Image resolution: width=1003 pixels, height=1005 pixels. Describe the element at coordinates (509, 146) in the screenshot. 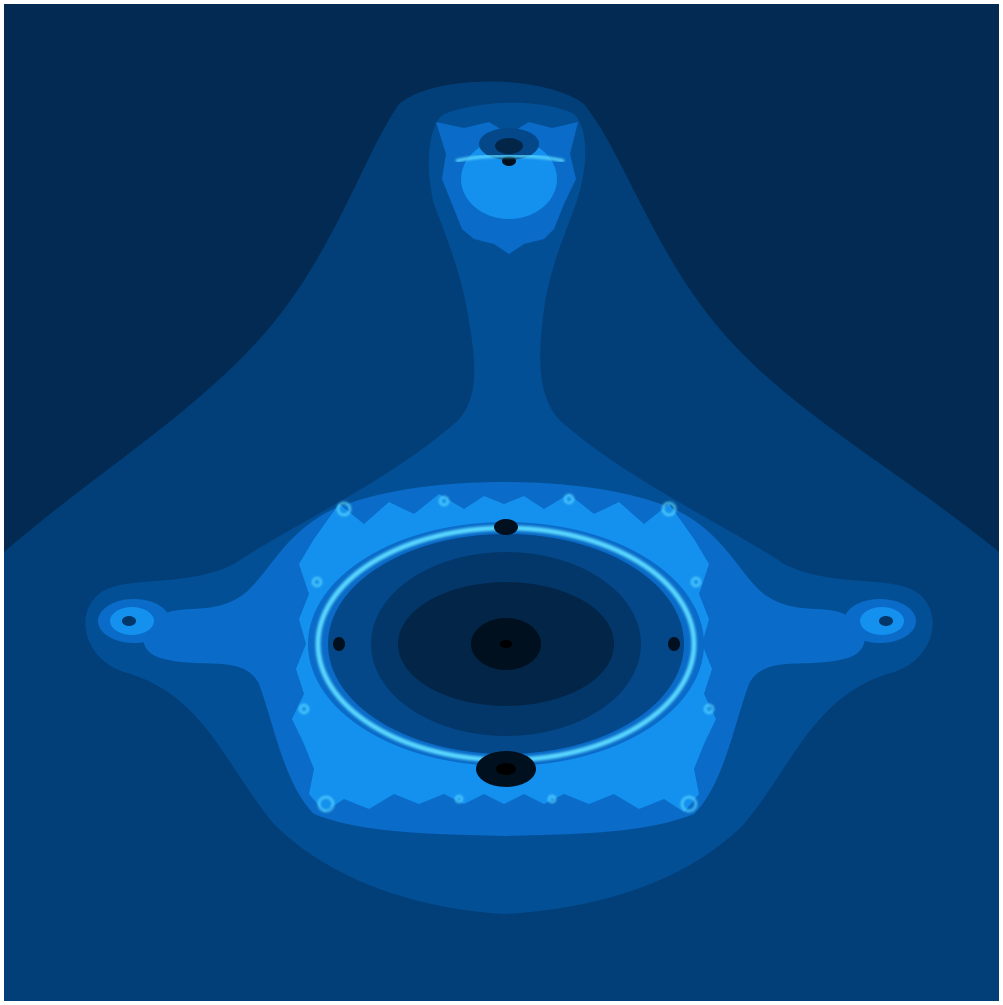

I see `top-satellite-core` at that location.